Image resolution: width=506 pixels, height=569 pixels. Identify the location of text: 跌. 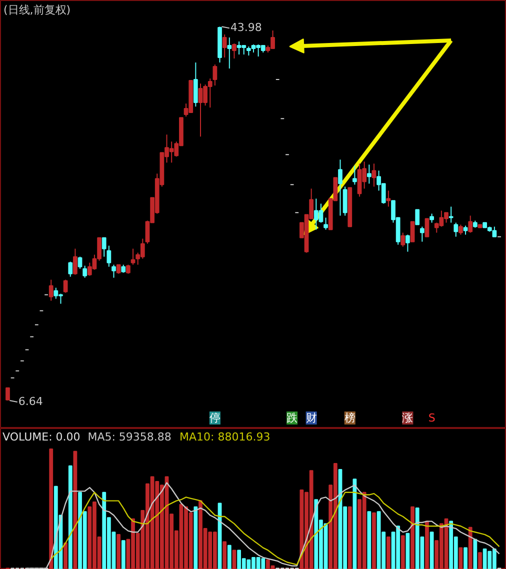
(292, 418).